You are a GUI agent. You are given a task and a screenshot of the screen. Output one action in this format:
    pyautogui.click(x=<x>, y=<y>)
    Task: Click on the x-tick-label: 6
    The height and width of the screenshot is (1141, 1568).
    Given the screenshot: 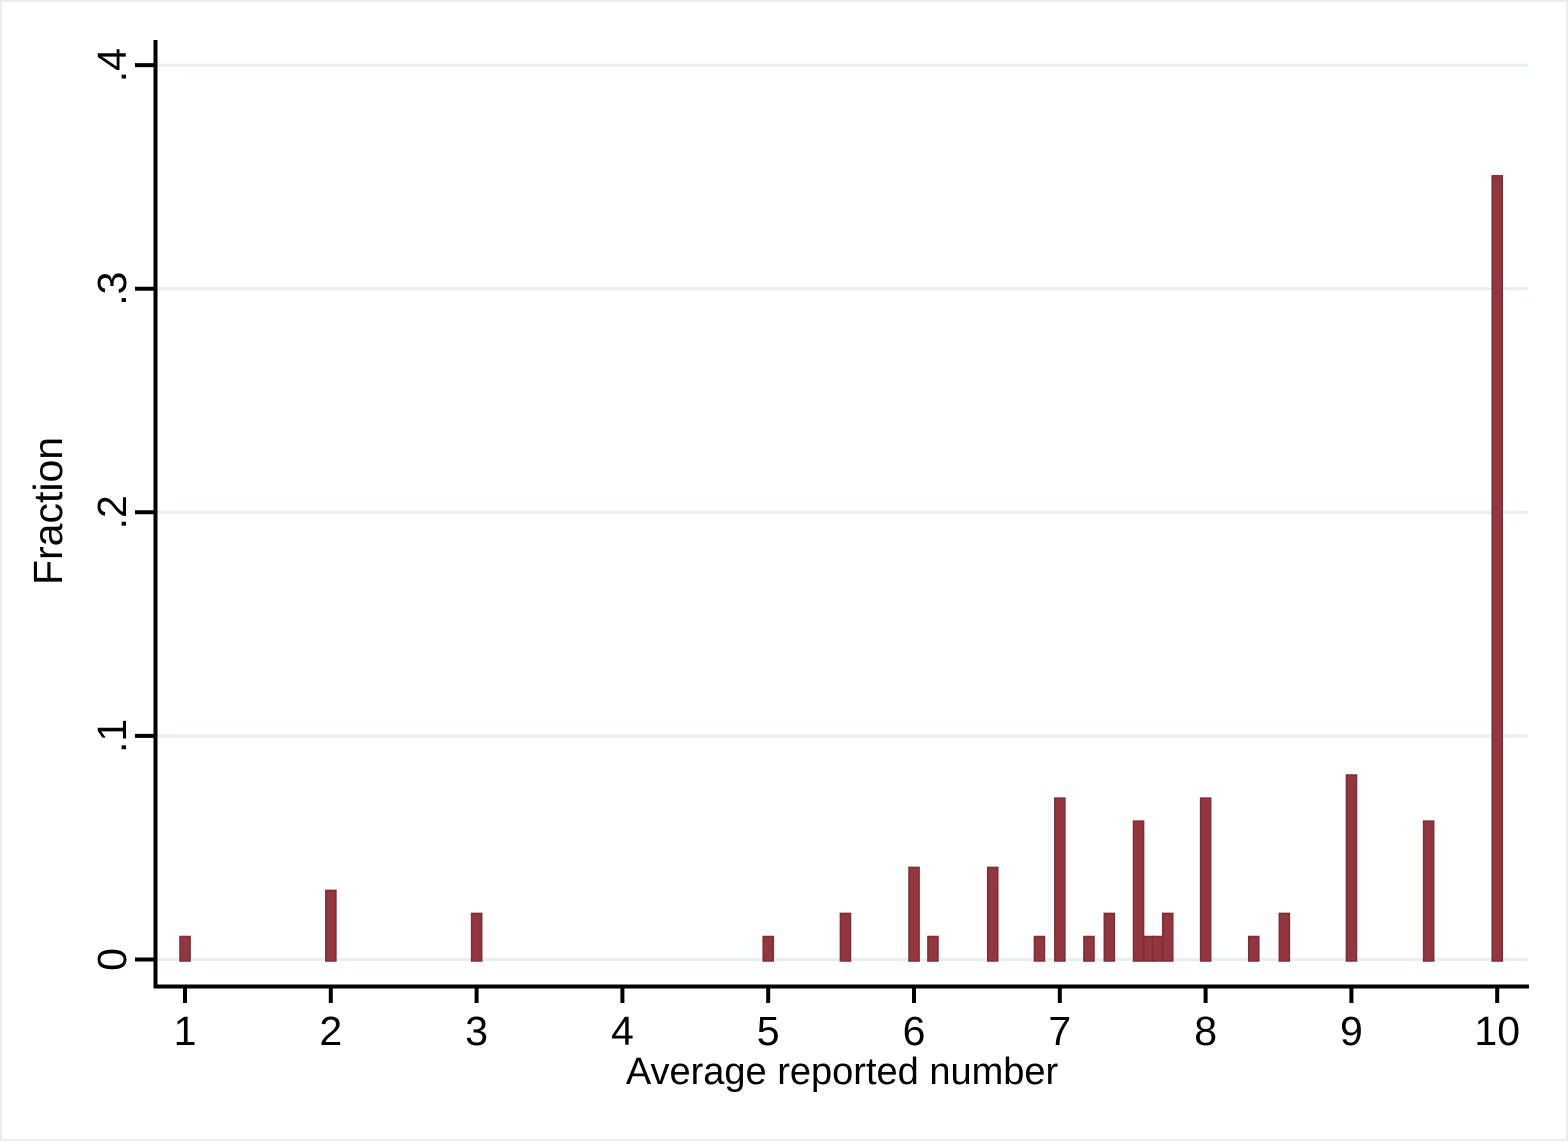 What is the action you would take?
    pyautogui.click(x=914, y=1031)
    